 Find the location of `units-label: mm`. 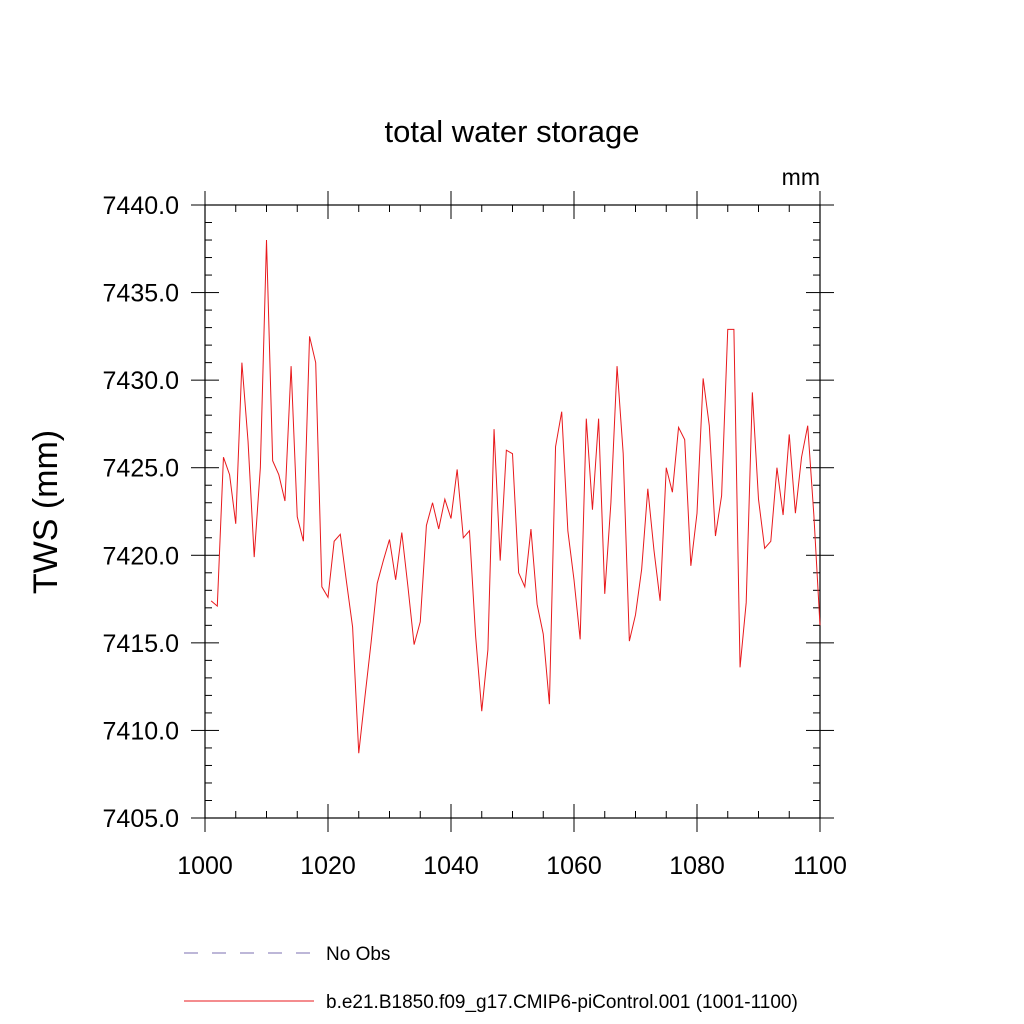

units-label: mm is located at coordinates (801, 177).